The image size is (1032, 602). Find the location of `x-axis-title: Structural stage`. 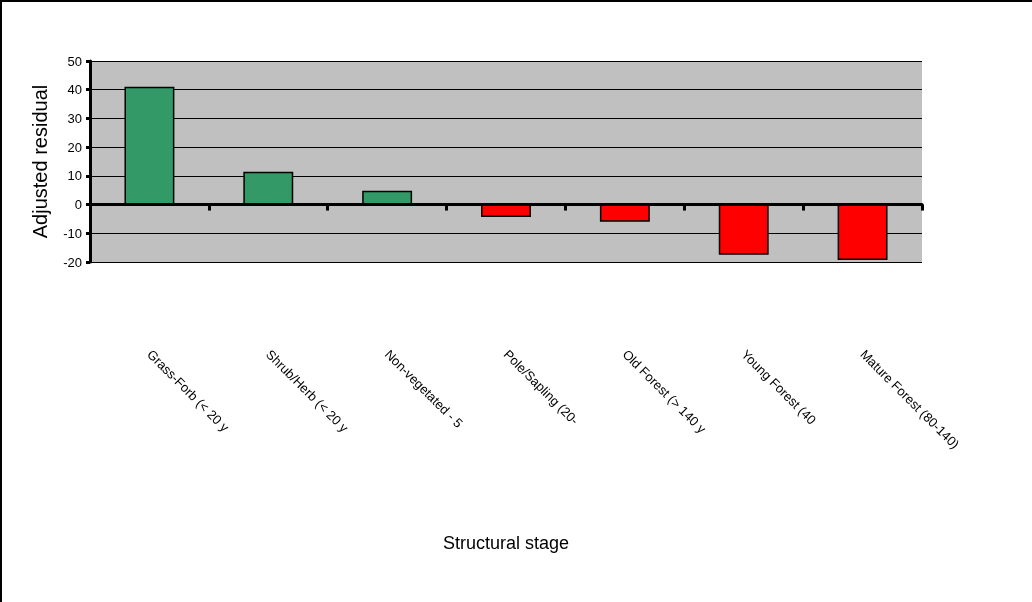

x-axis-title: Structural stage is located at coordinates (506, 543).